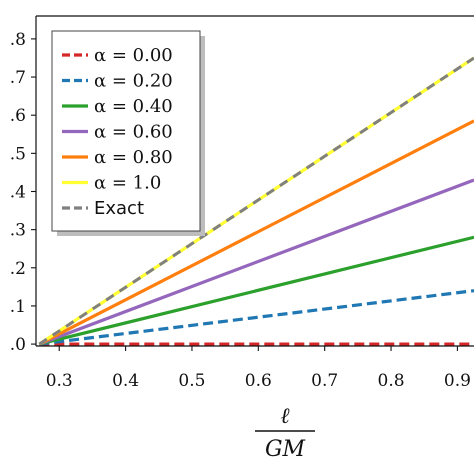 This screenshot has width=474, height=474. What do you see at coordinates (457, 381) in the screenshot?
I see `x-tick-label: 0.9` at bounding box center [457, 381].